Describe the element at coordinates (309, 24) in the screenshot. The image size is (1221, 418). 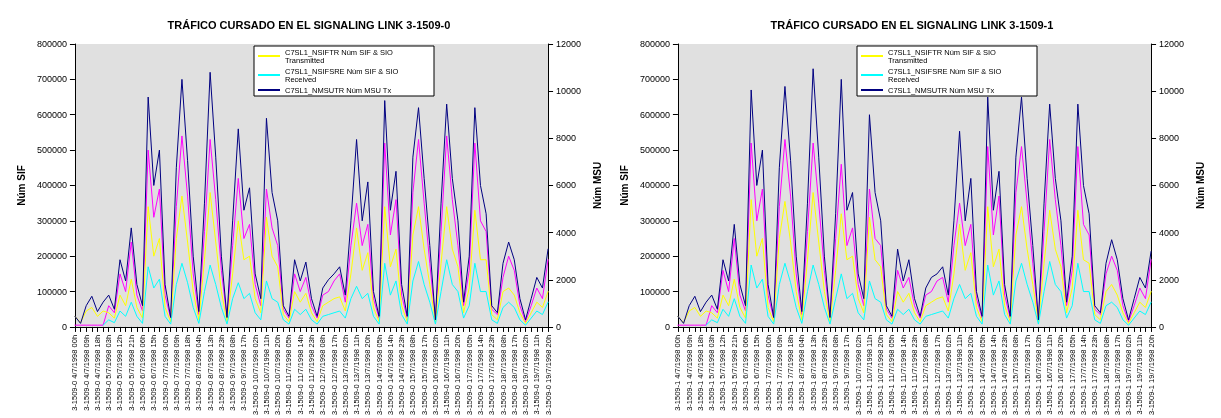
I see `chart-title: TRÁFICO CURSADO EN EL SIGNALING LINK 3-1509-0` at that location.